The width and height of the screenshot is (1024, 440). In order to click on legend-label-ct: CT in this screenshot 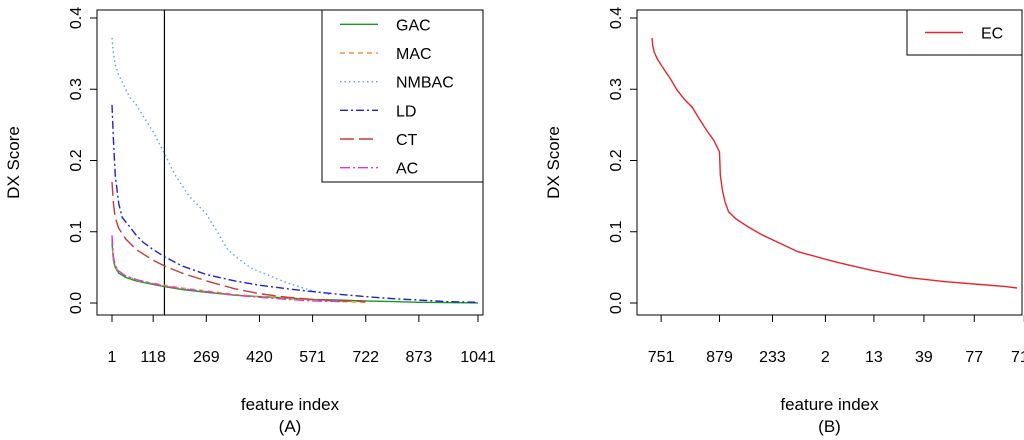, I will do `click(407, 140)`.